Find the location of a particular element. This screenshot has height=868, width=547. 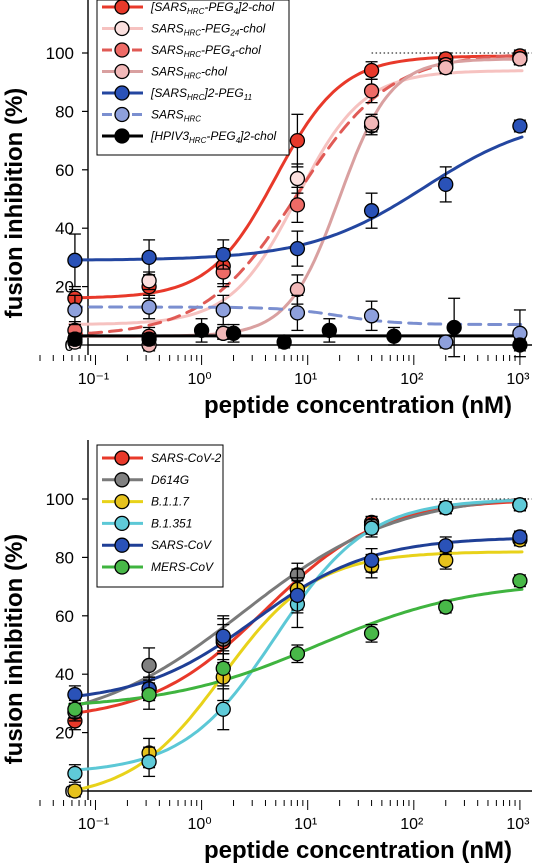

legend-label: SARSHRC​-PEG24​-chol is located at coordinates (208, 30).